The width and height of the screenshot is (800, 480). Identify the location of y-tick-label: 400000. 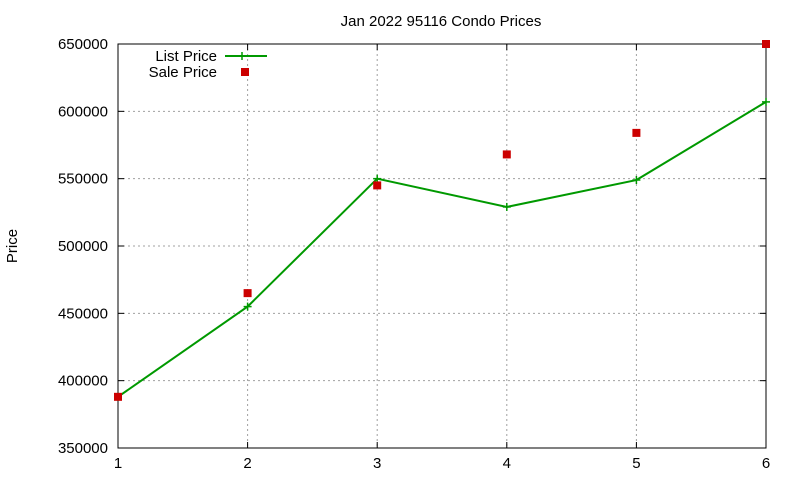
(83, 381).